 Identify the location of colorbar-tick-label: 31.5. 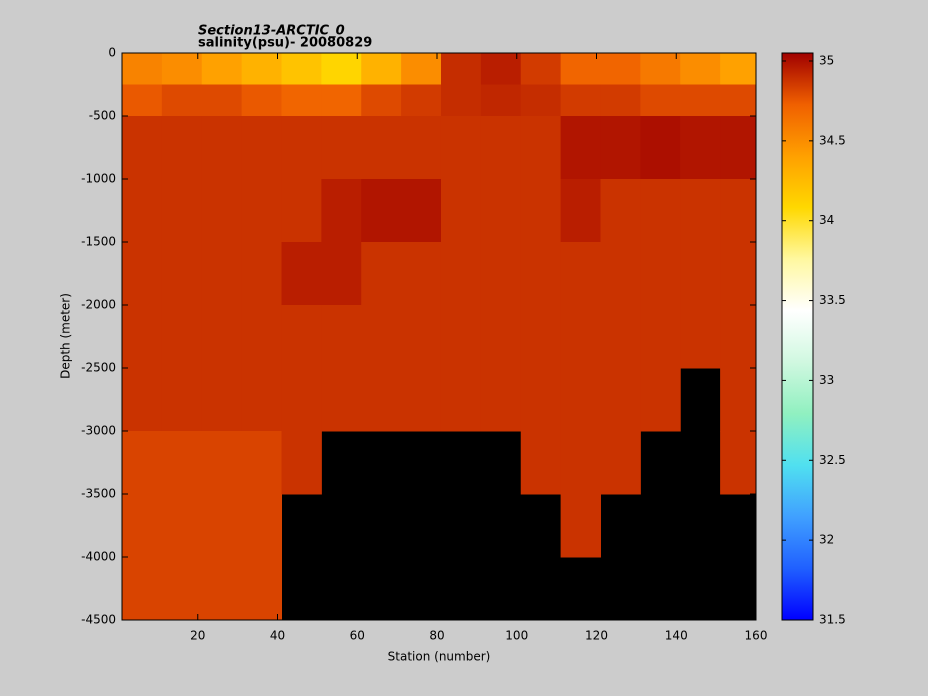
(832, 620).